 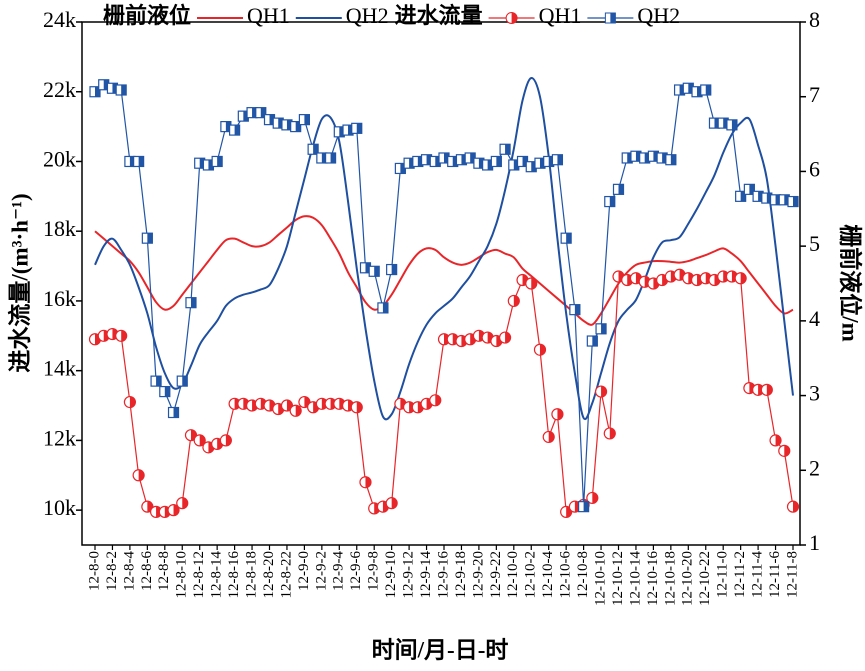 What do you see at coordinates (356, 571) in the screenshot?
I see `x-tick-label: 12-9-6` at bounding box center [356, 571].